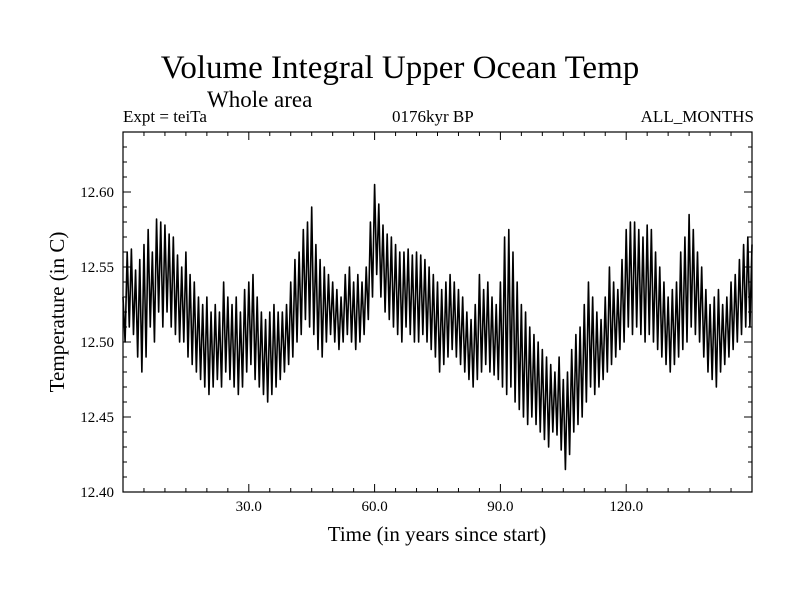  What do you see at coordinates (374, 507) in the screenshot?
I see `x-tick-label: 60.0` at bounding box center [374, 507].